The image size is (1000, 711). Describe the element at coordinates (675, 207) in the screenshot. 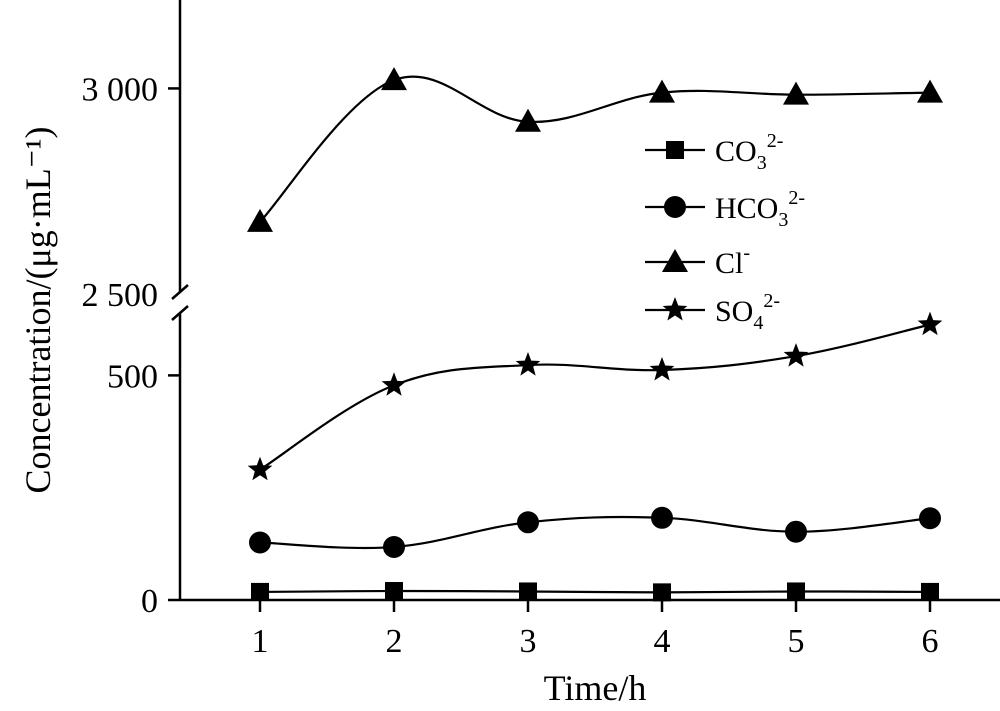

I see `legend-marker-circle` at that location.